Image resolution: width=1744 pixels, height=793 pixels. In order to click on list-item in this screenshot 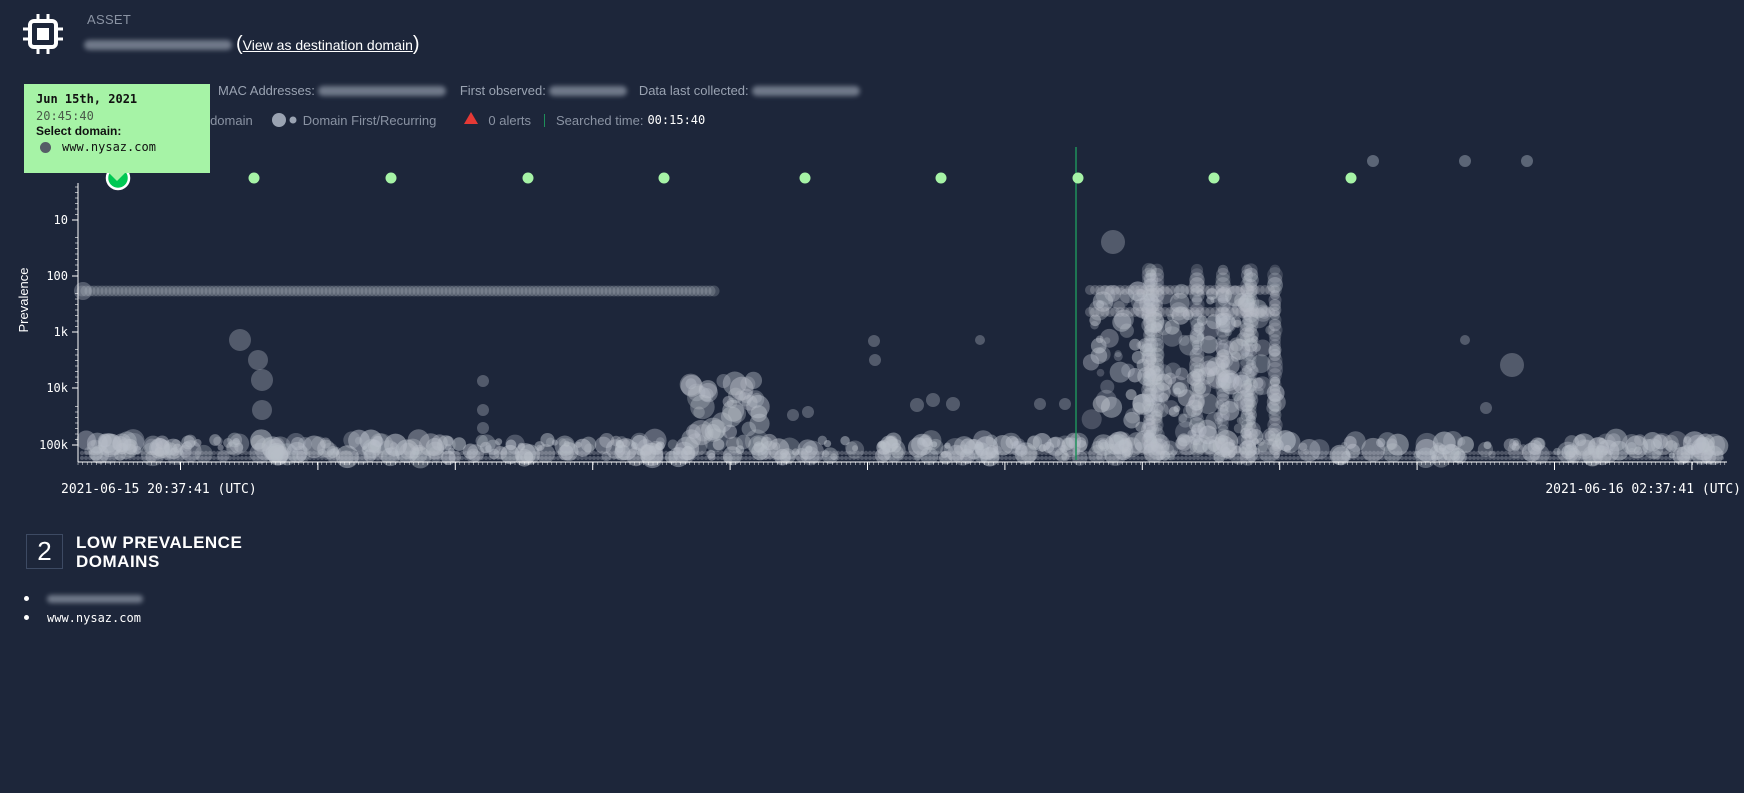, I will do `click(83, 598)`.